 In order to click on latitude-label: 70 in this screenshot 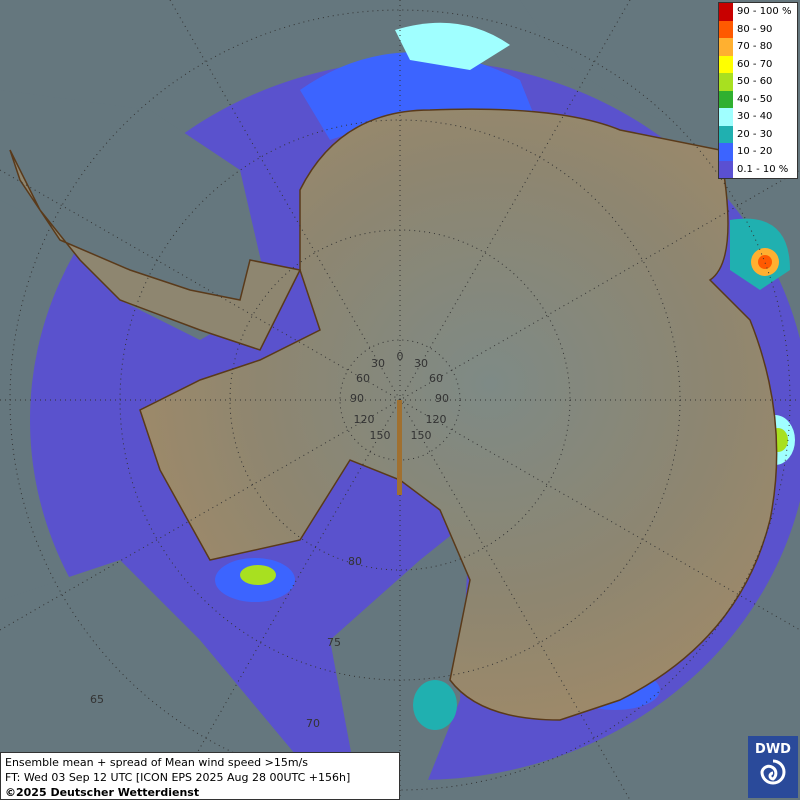, I will do `click(313, 723)`.